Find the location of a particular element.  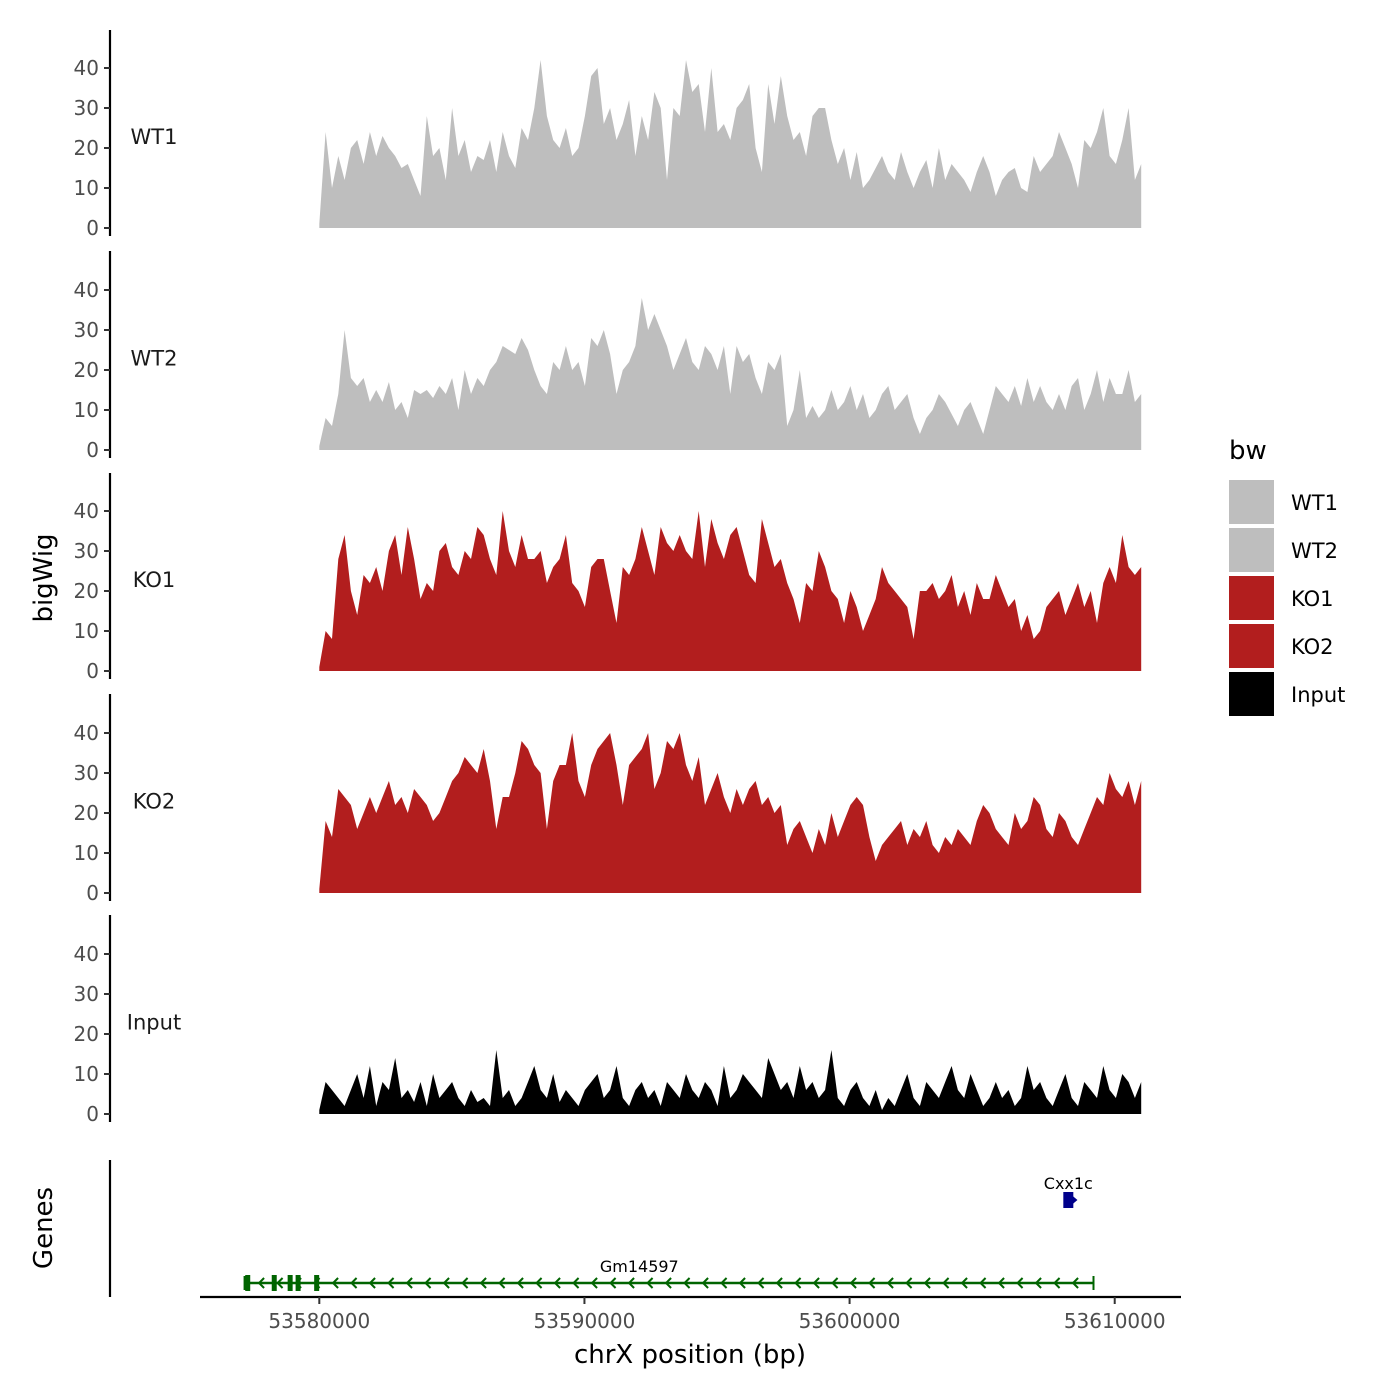

gene-label: Cxx1c is located at coordinates (1068, 1183).